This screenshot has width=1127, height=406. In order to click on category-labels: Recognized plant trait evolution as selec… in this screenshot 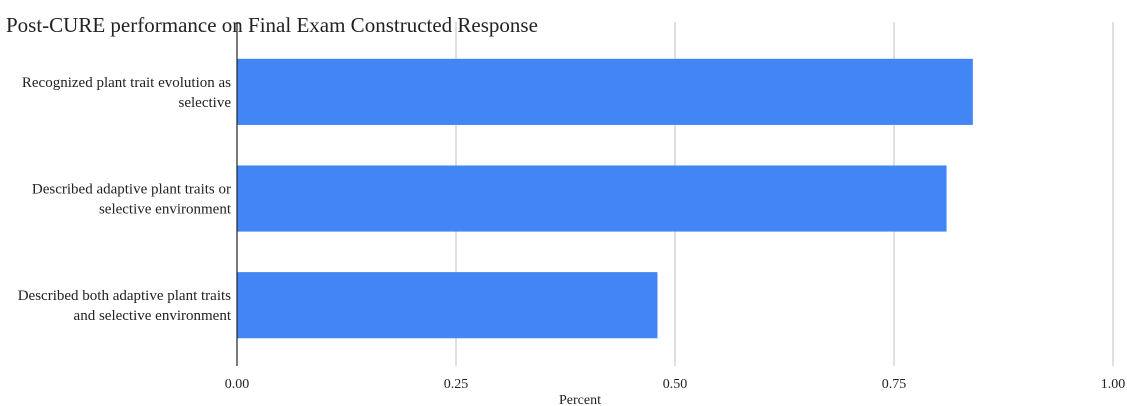, I will do `click(125, 199)`.